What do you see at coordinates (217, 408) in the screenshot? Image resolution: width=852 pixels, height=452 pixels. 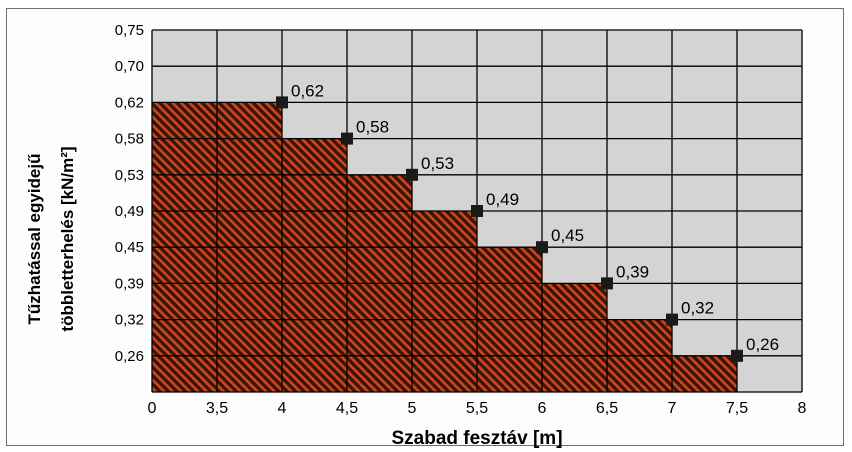 I see `x-tick-label: 3,5` at bounding box center [217, 408].